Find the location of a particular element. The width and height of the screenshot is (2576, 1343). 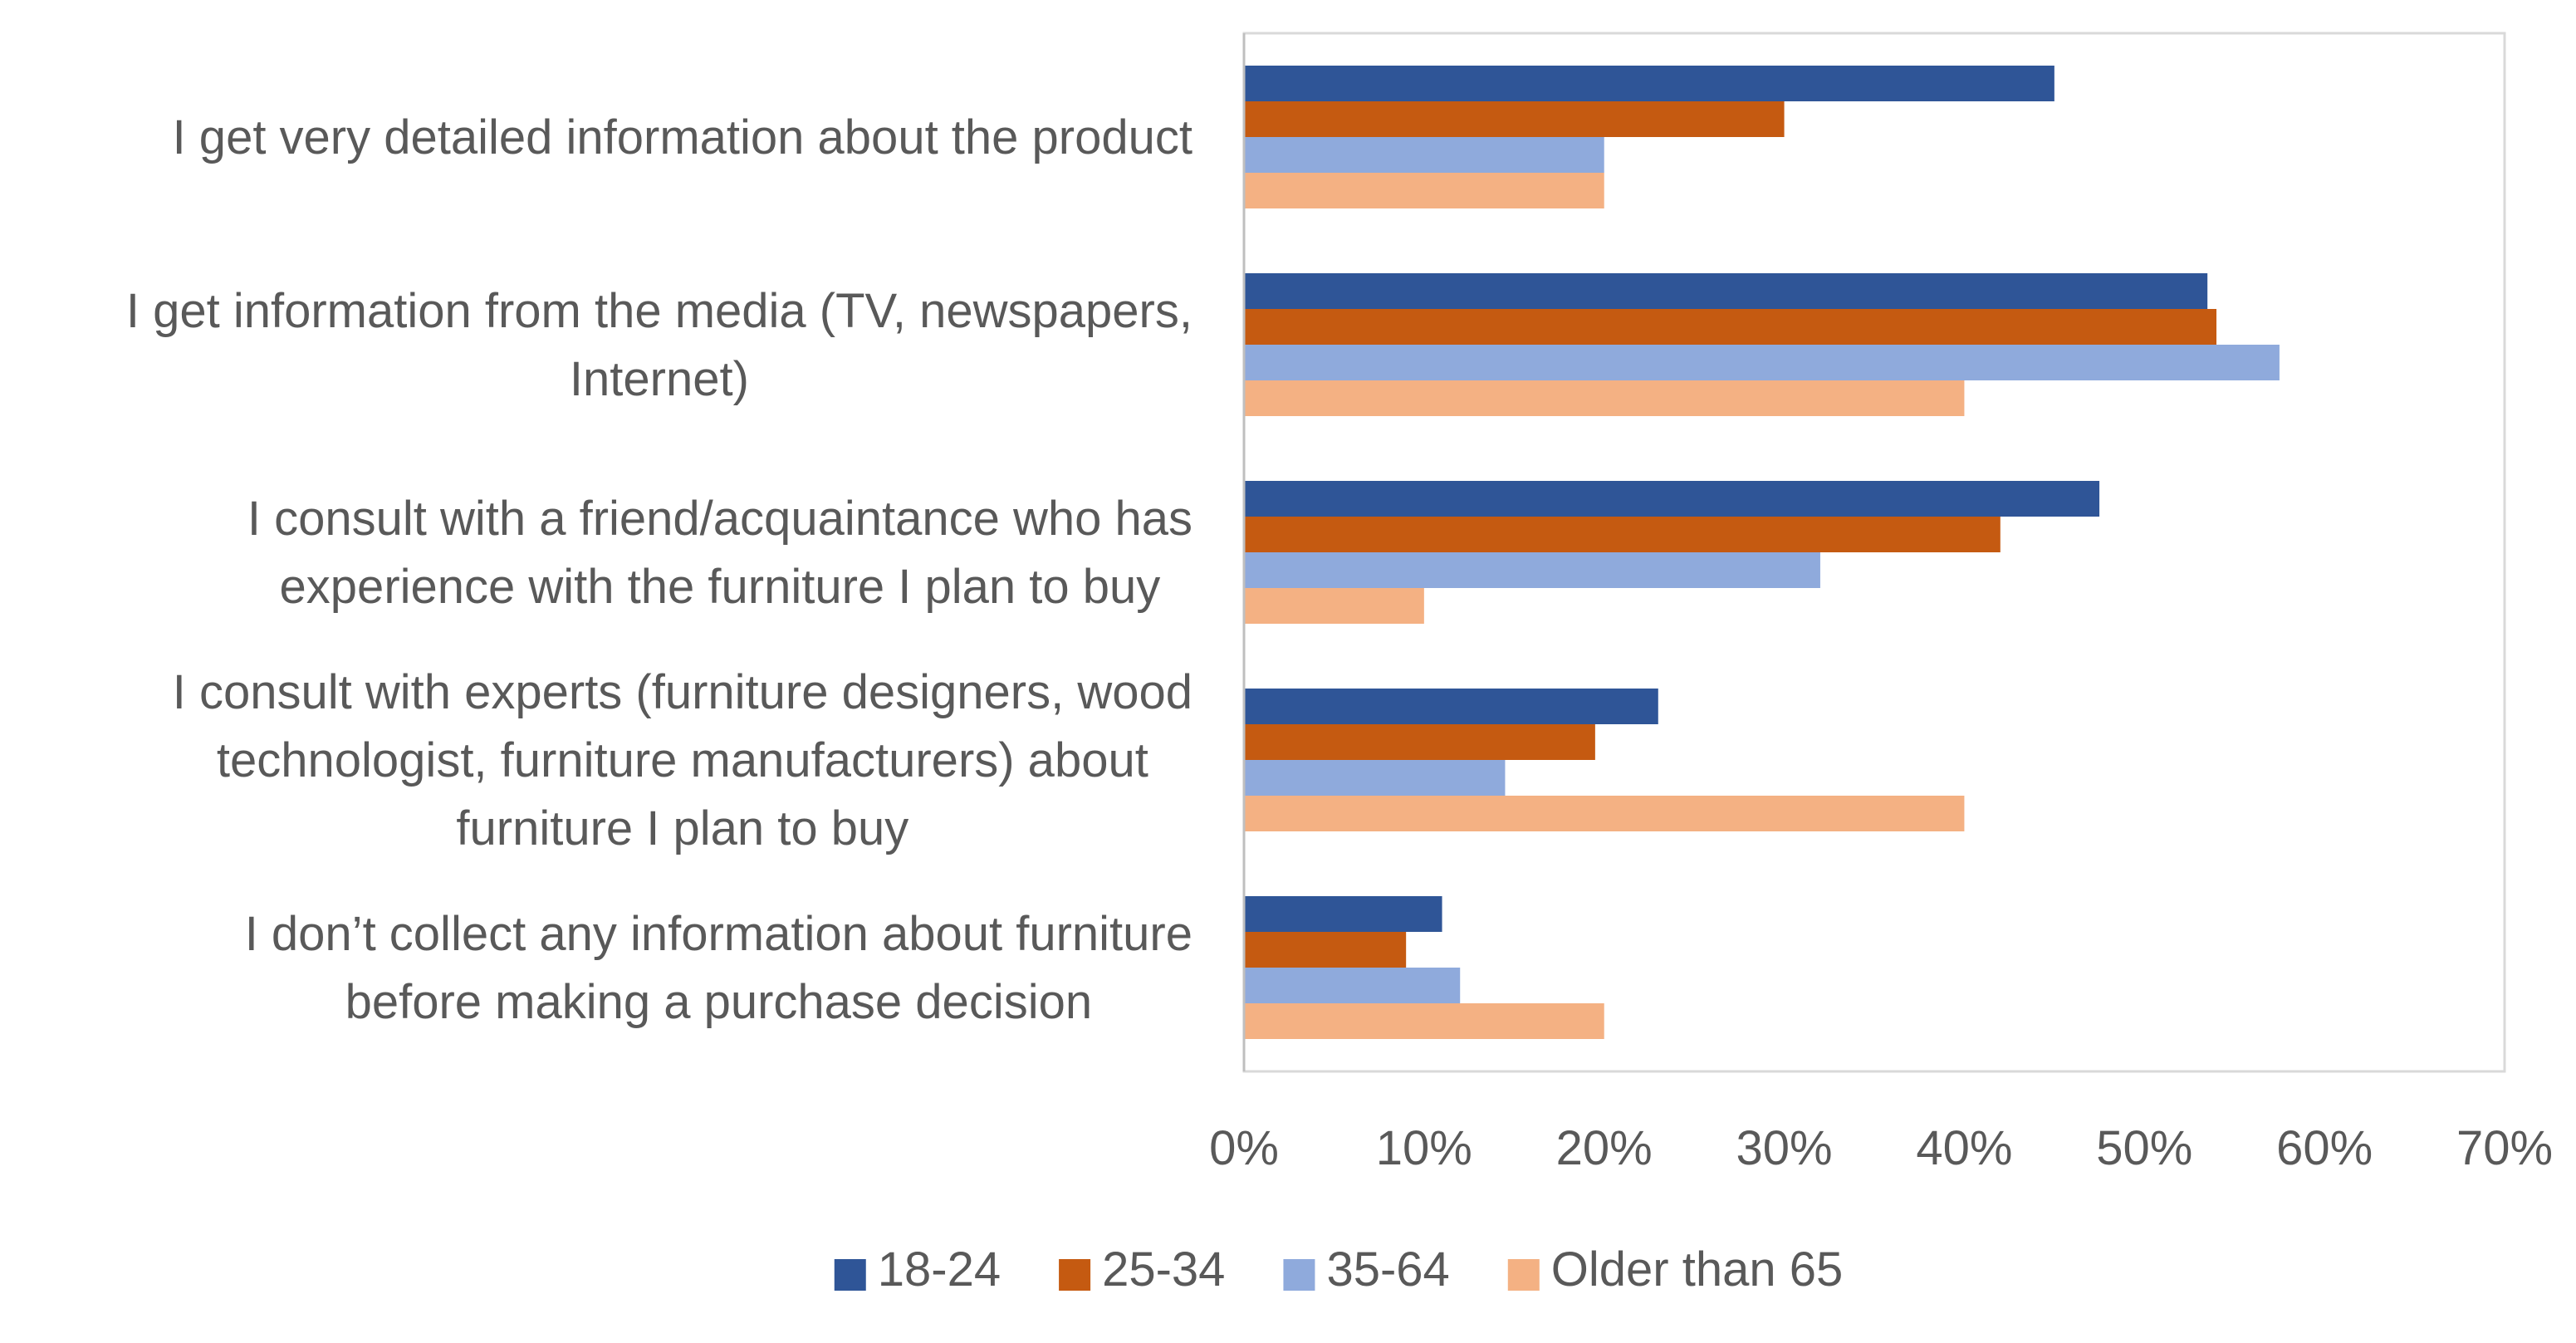

legend-item-25-34: 25-34 is located at coordinates (1142, 1269).